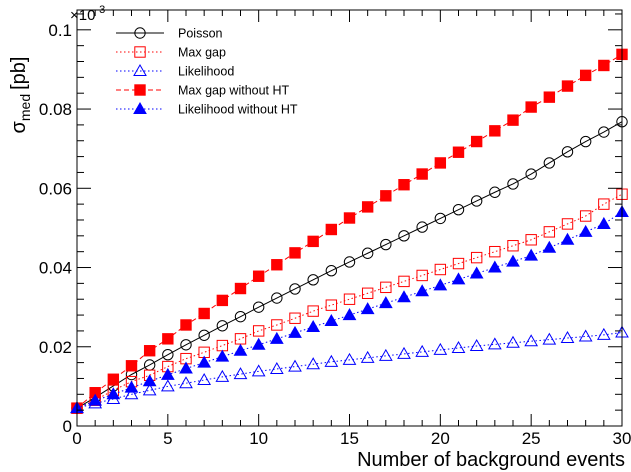  Describe the element at coordinates (167, 438) in the screenshot. I see `x-tick-label: 5` at that location.